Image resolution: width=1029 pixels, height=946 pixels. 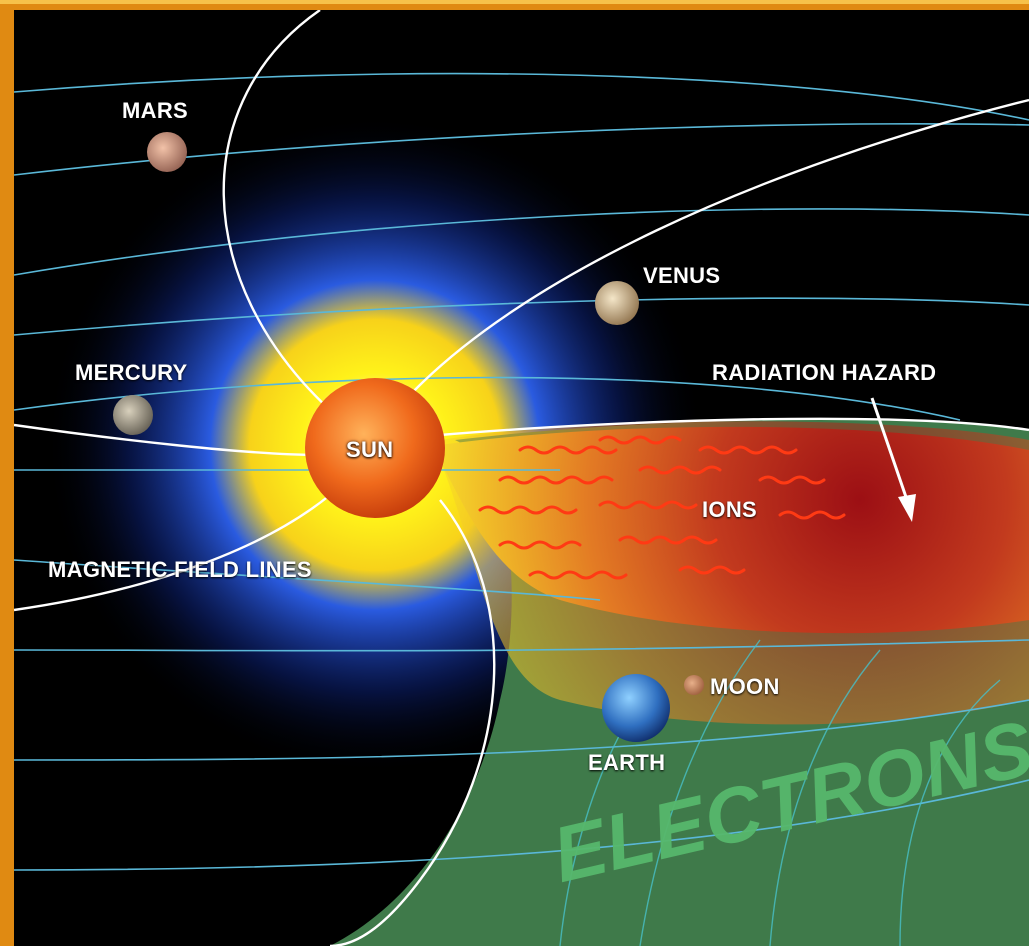 I want to click on radiation-hazard-region, so click(x=734, y=530).